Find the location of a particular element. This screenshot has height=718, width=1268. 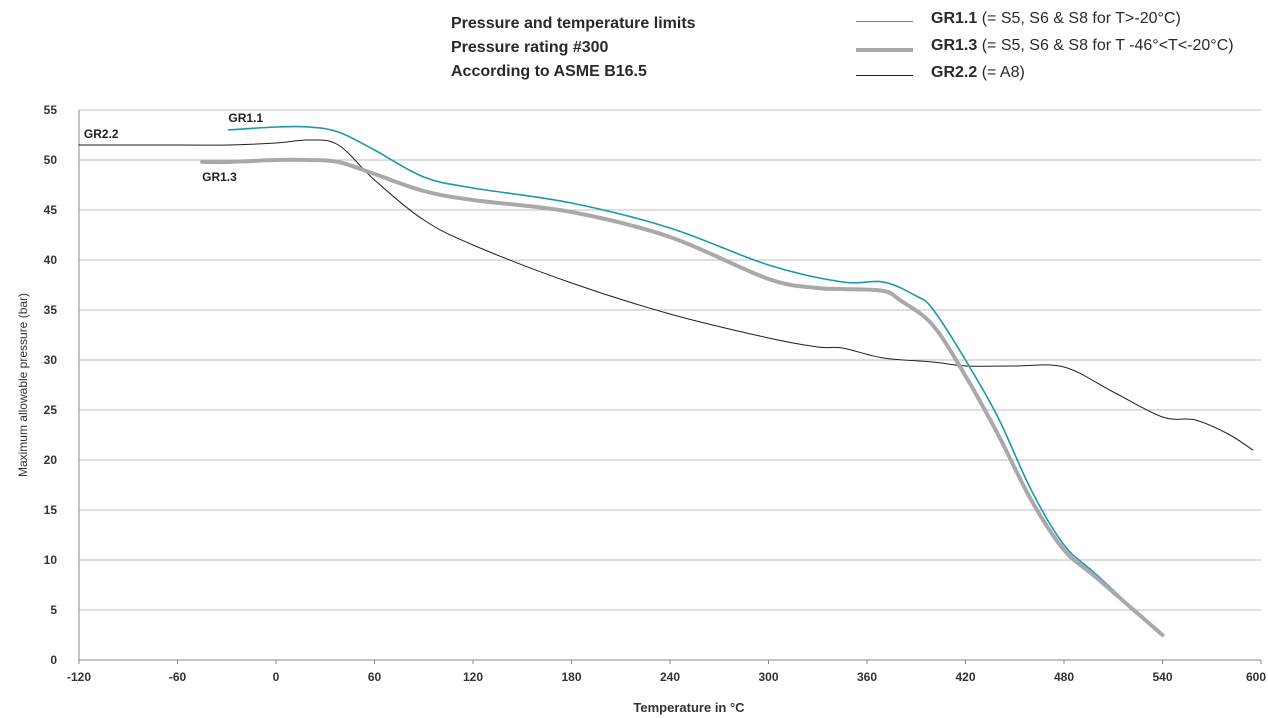

y-tick-label: 20 is located at coordinates (51, 460).